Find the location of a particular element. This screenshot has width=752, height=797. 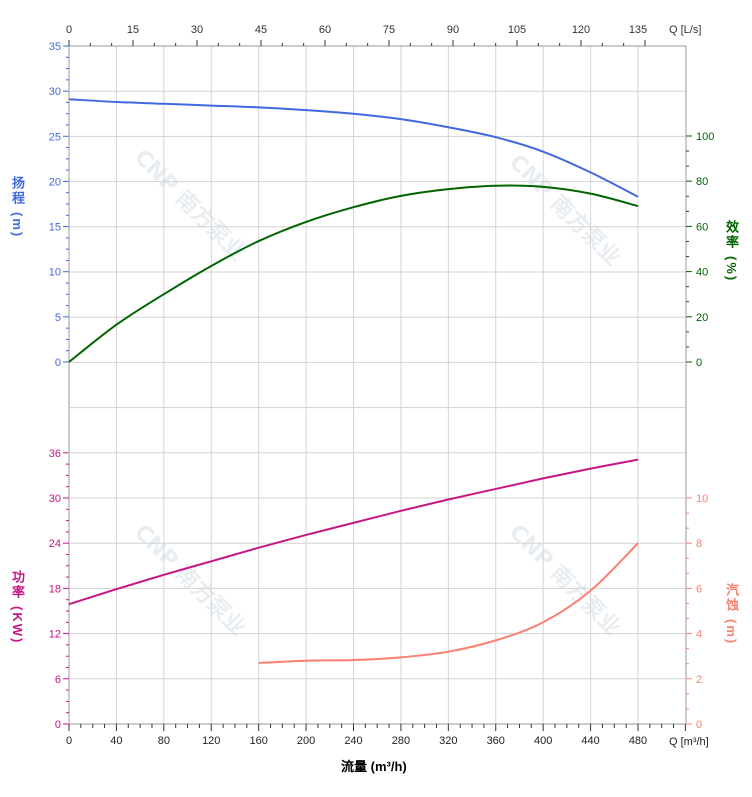

x-axis-bottom-tick-label: 160 is located at coordinates (258, 741).